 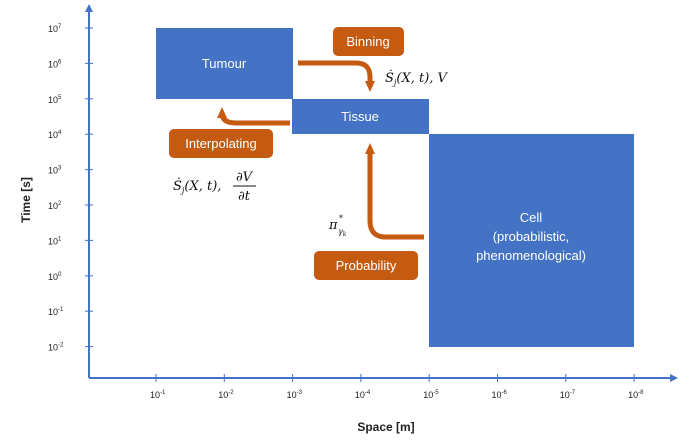 I want to click on binning-pill, so click(x=368, y=41).